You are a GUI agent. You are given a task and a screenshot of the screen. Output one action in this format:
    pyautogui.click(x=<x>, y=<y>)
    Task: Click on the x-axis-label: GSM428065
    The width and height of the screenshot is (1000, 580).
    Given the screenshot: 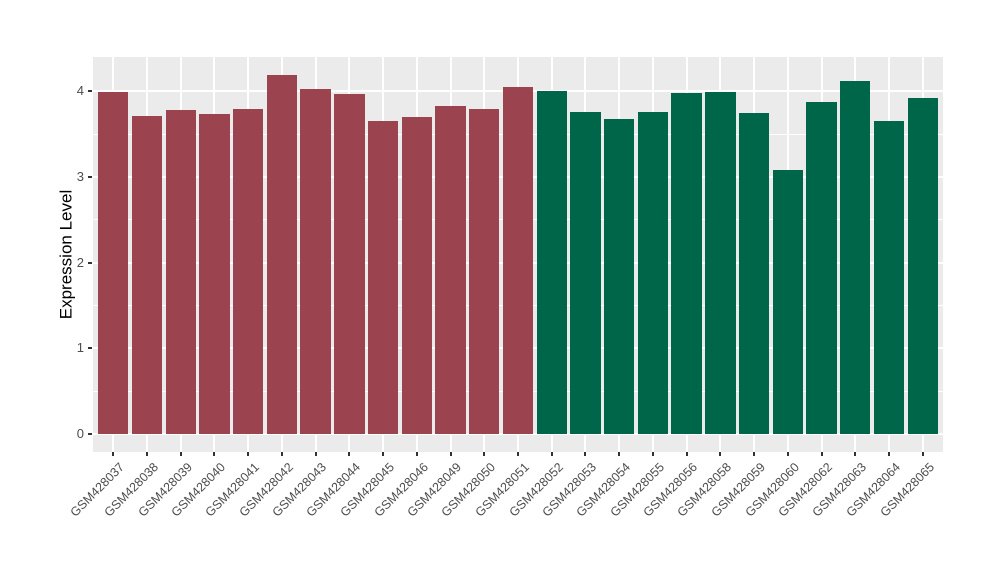 What is the action you would take?
    pyautogui.click(x=907, y=490)
    